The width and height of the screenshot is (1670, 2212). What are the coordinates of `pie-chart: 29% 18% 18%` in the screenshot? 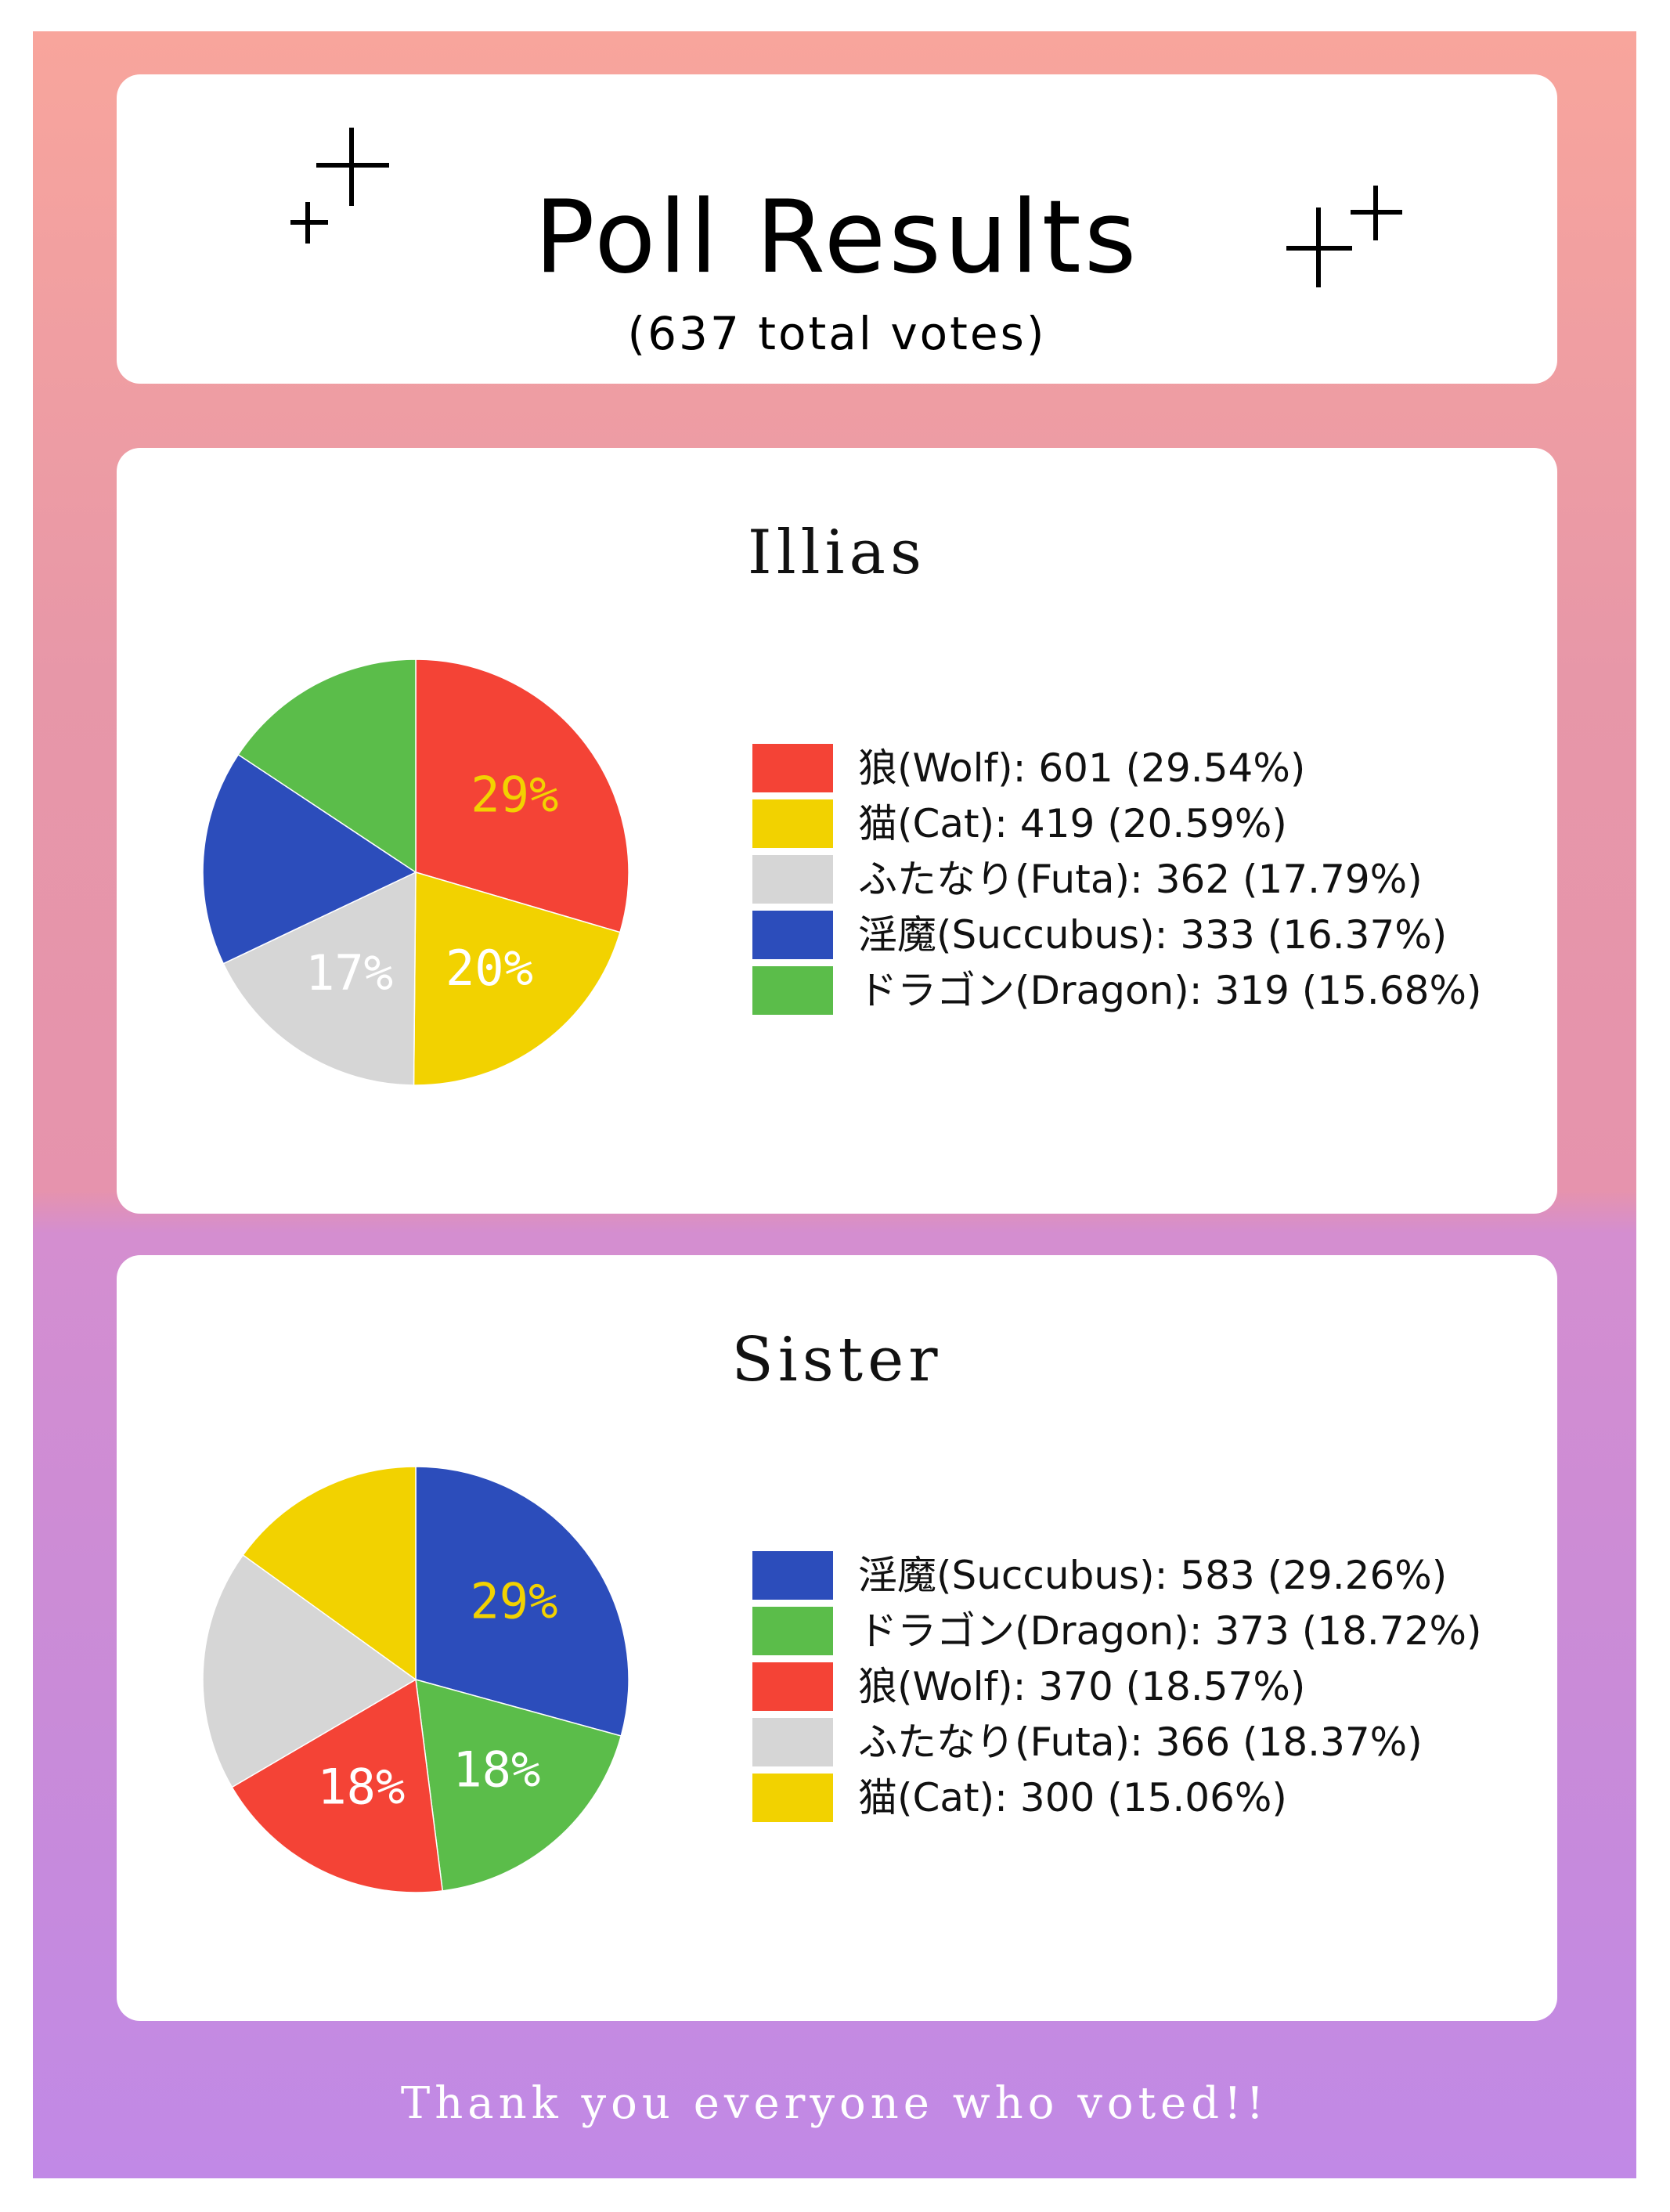 It's located at (416, 1679).